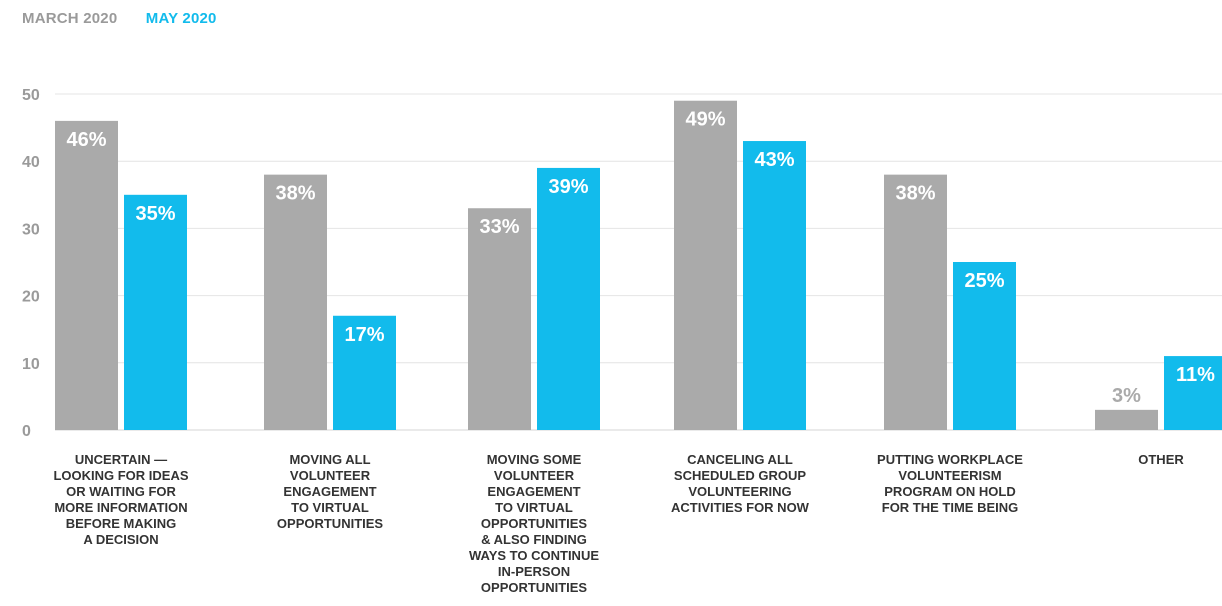  What do you see at coordinates (364, 335) in the screenshot?
I see `data-label-may-1: 17%` at bounding box center [364, 335].